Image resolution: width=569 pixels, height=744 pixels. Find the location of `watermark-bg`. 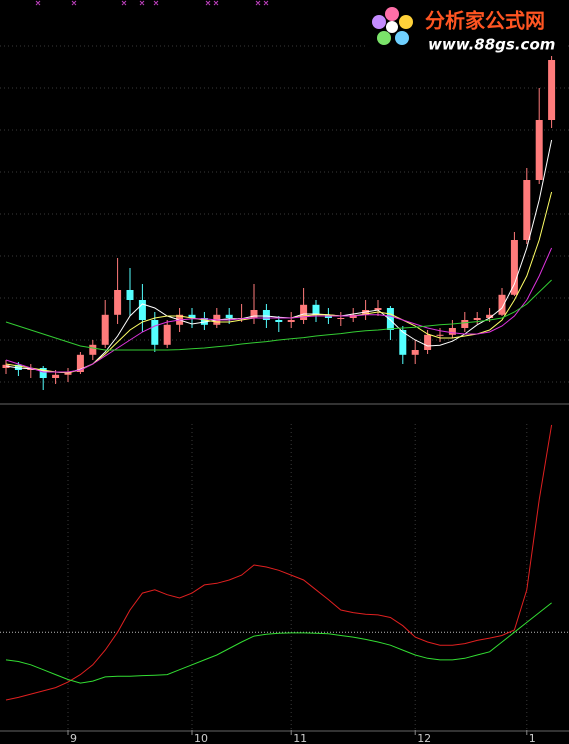

watermark-bg is located at coordinates (468, 28).